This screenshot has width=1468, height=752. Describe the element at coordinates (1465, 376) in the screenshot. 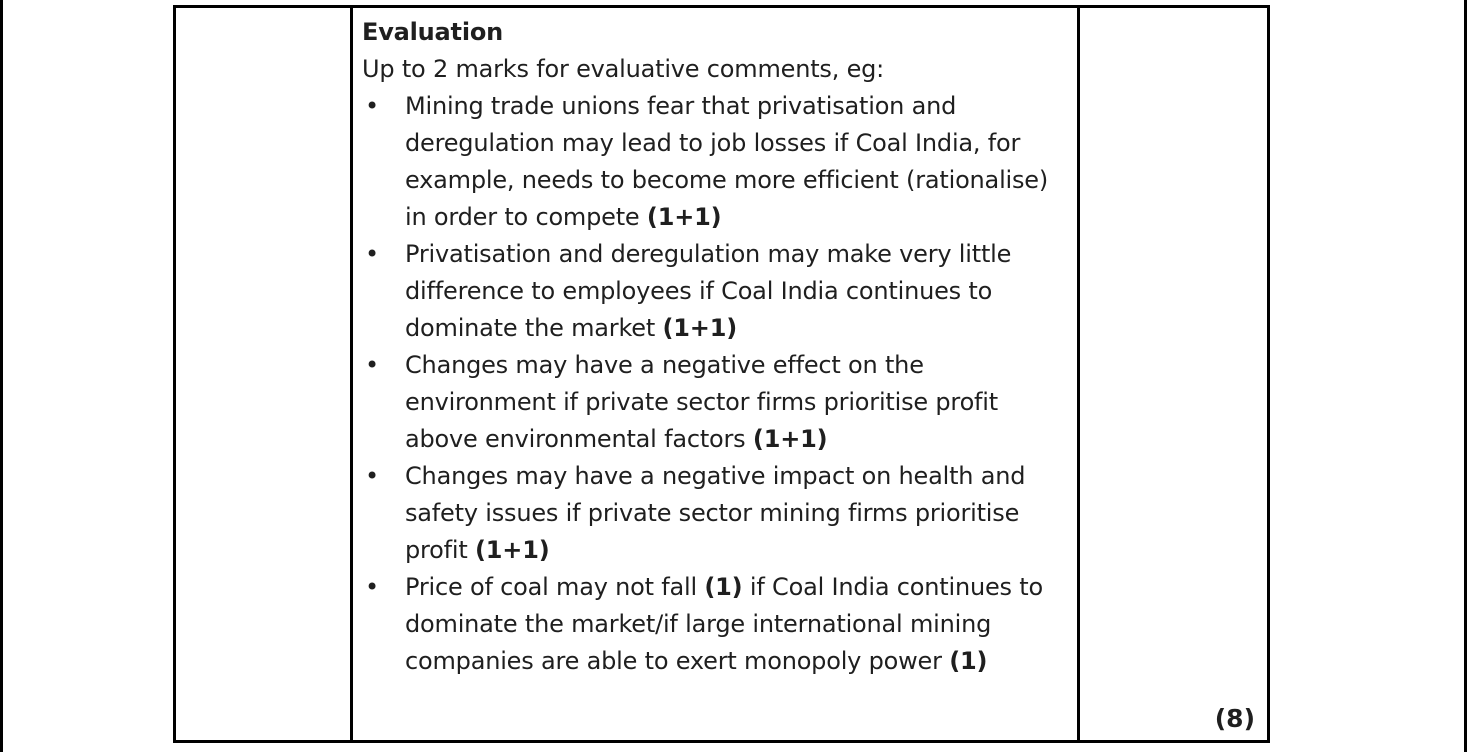

I see `page-right-border` at that location.